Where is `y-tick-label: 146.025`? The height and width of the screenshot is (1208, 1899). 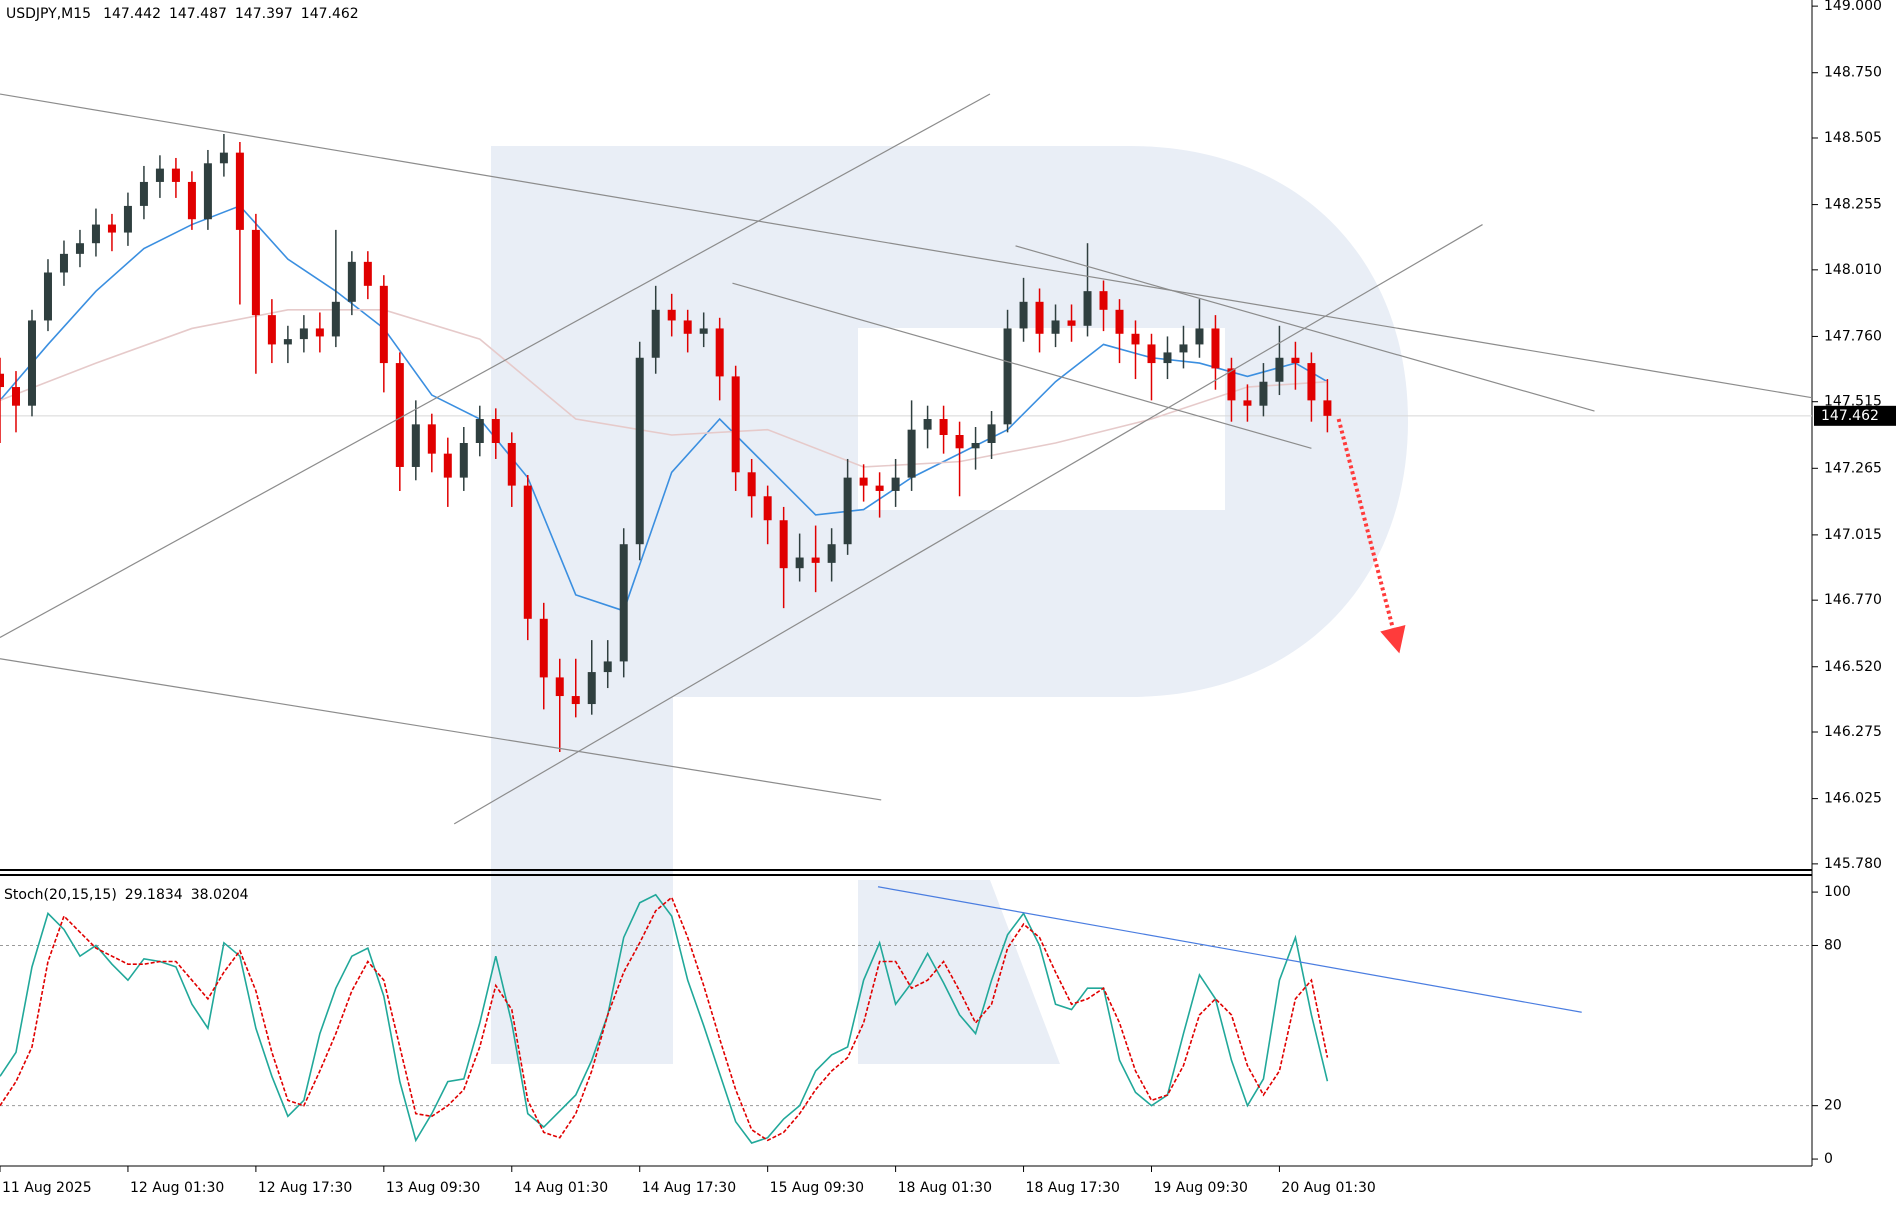
y-tick-label: 146.025 is located at coordinates (1853, 799).